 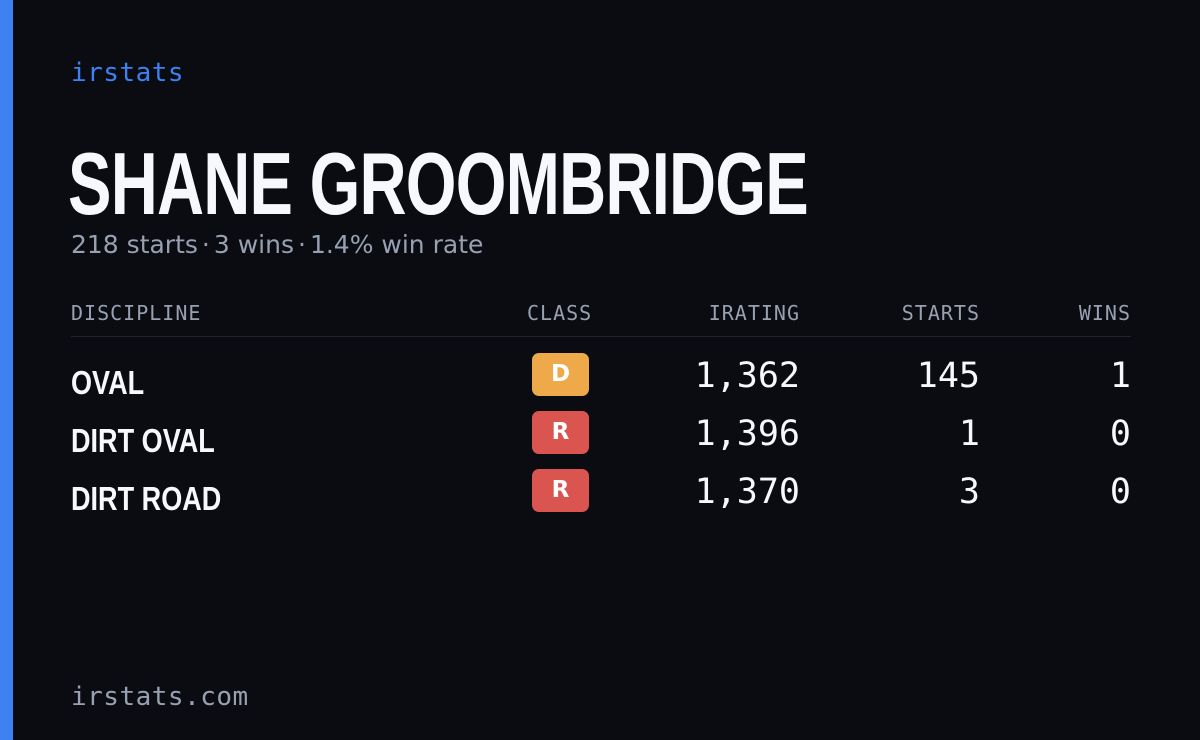 I want to click on wins-value: 1, so click(x=1120, y=376).